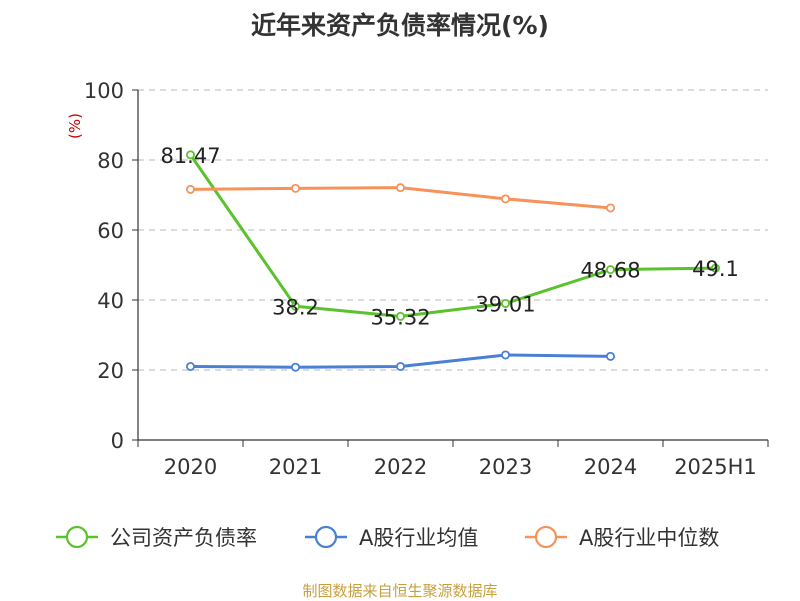 This screenshot has height=601, width=800. What do you see at coordinates (75, 126) in the screenshot?
I see `y-unit-label: (%)` at bounding box center [75, 126].